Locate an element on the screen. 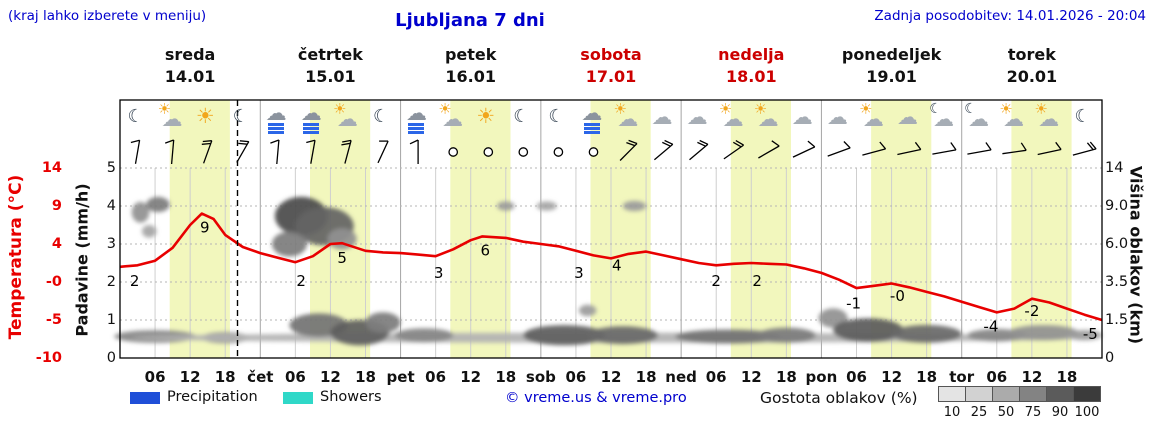 This screenshot has width=1152, height=443. day-name: četrtek is located at coordinates (330, 54).